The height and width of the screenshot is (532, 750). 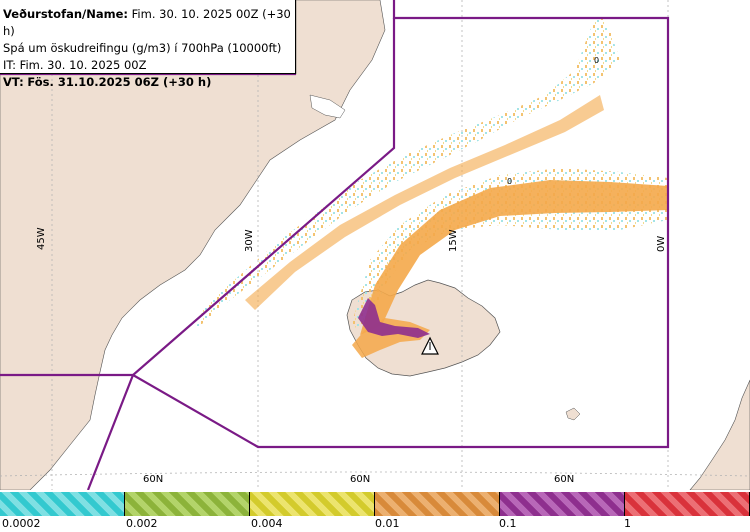 What do you see at coordinates (627, 523) in the screenshot?
I see `legend-label: 1` at bounding box center [627, 523].